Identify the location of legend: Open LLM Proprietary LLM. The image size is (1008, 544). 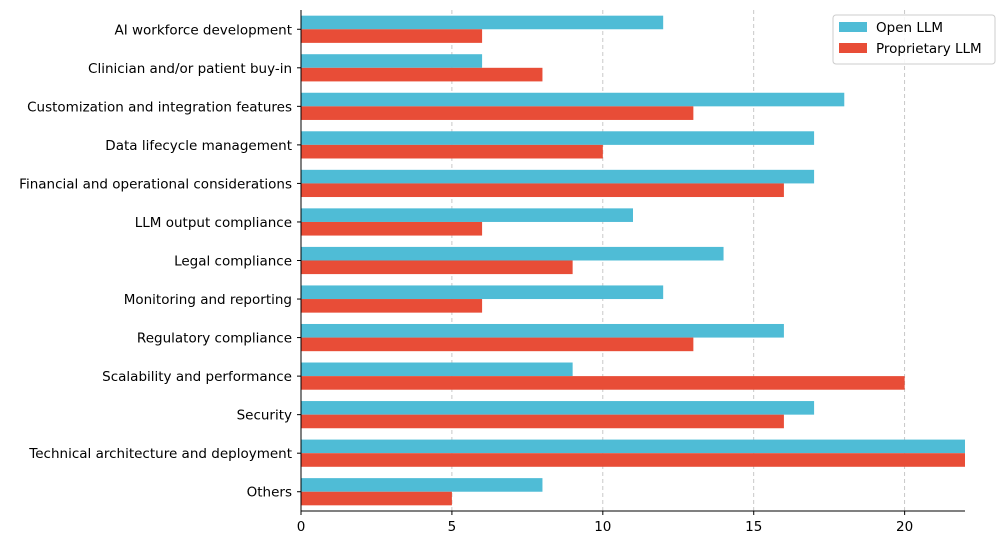
(914, 39).